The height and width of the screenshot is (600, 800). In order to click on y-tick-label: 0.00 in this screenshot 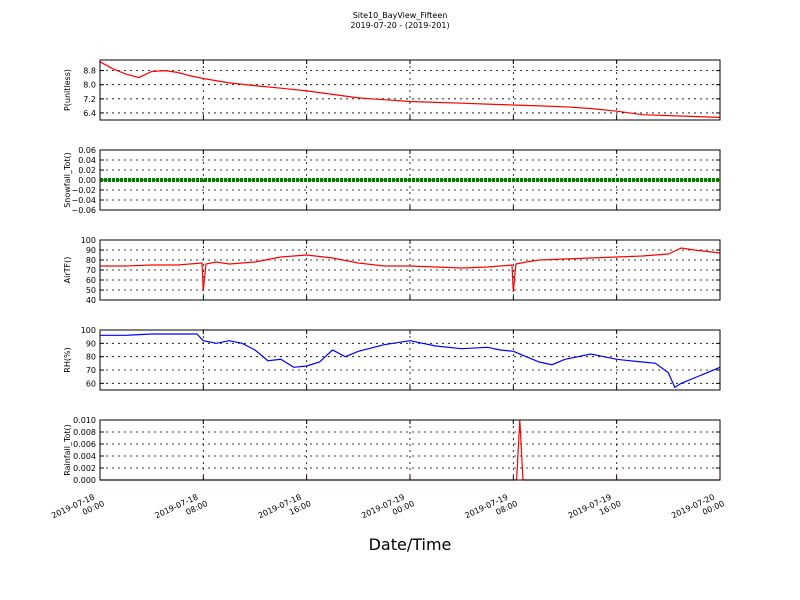, I will do `click(87, 180)`.